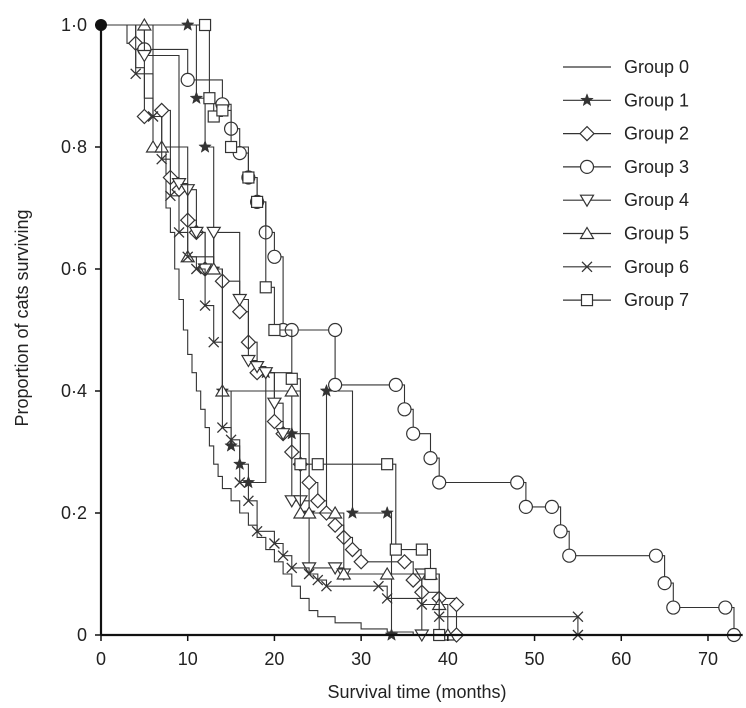 This screenshot has width=746, height=708. I want to click on y-tick-label: 0, so click(82, 635).